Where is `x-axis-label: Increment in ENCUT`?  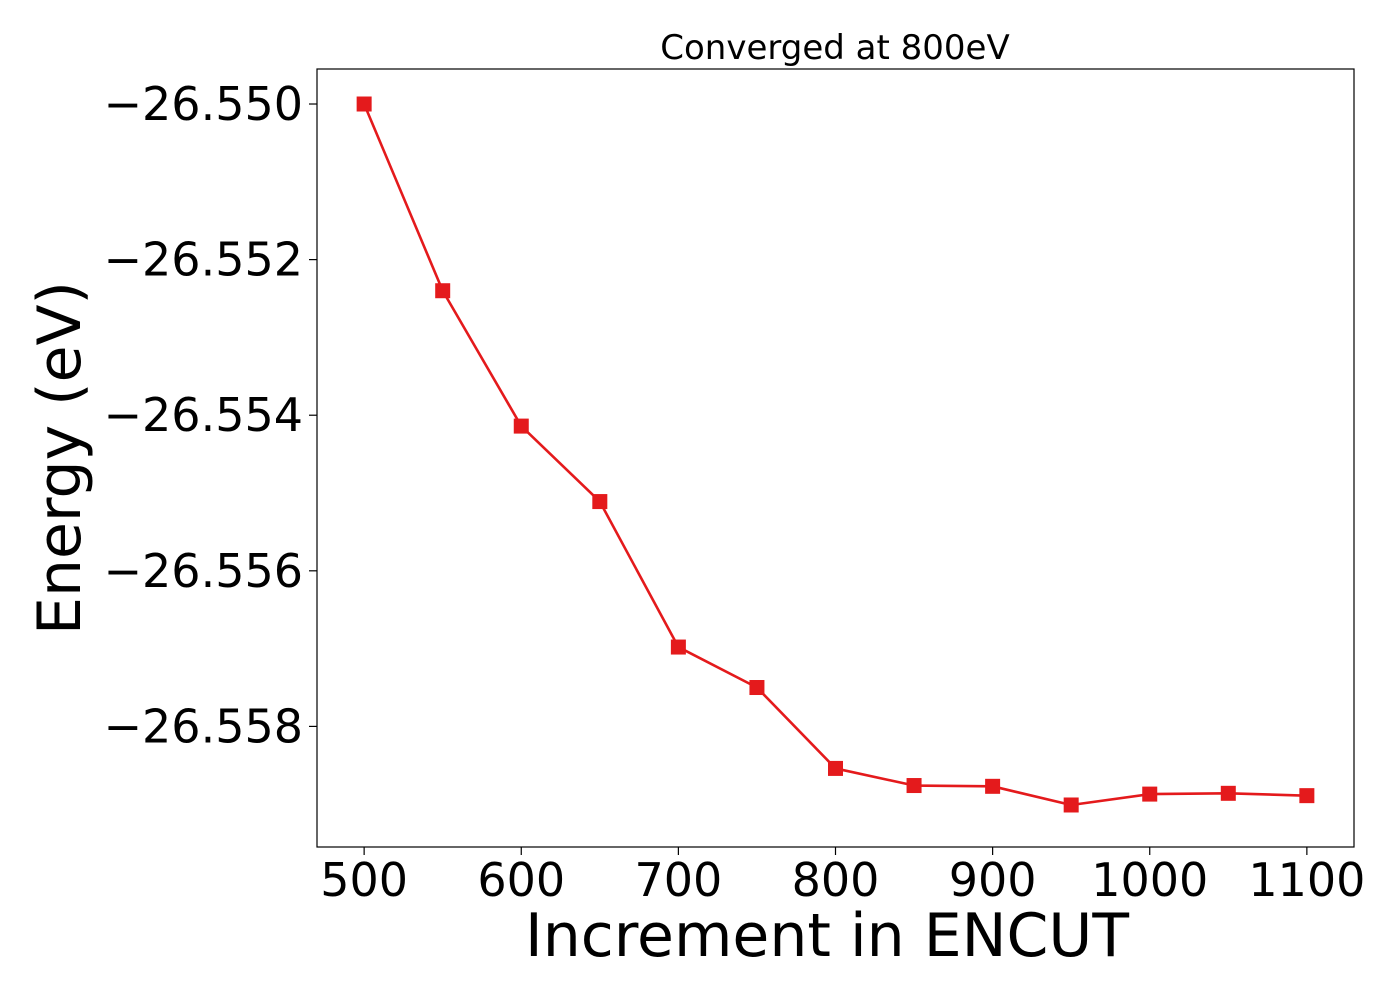
x-axis-label: Increment in ENCUT is located at coordinates (827, 936).